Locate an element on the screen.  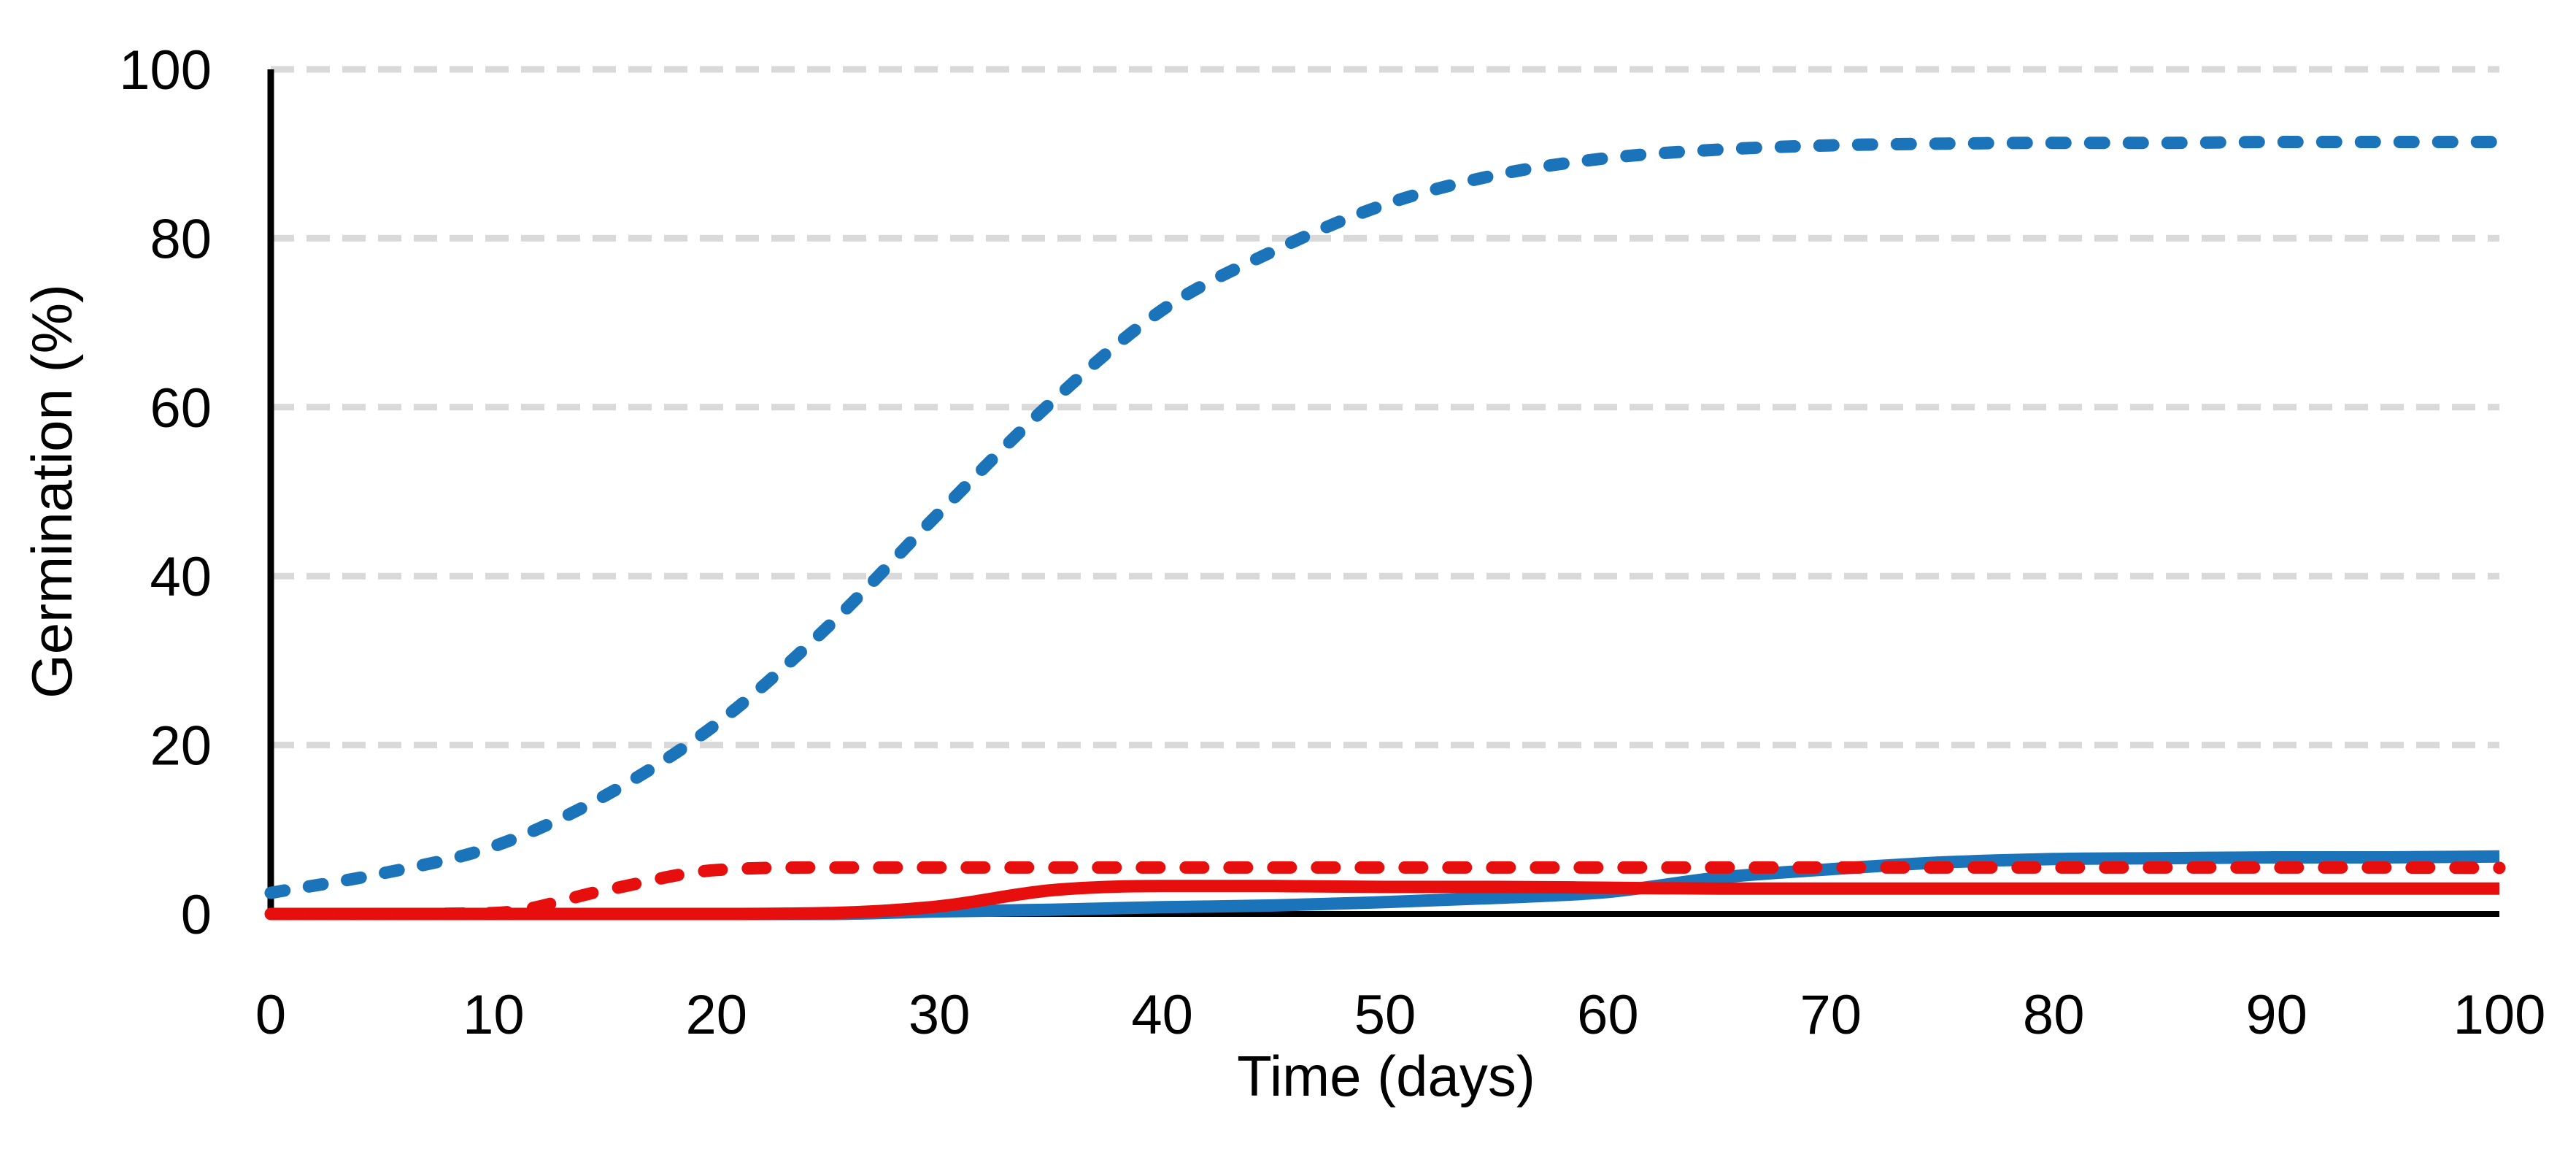
x-tick-label-20: 20 is located at coordinates (717, 1015).